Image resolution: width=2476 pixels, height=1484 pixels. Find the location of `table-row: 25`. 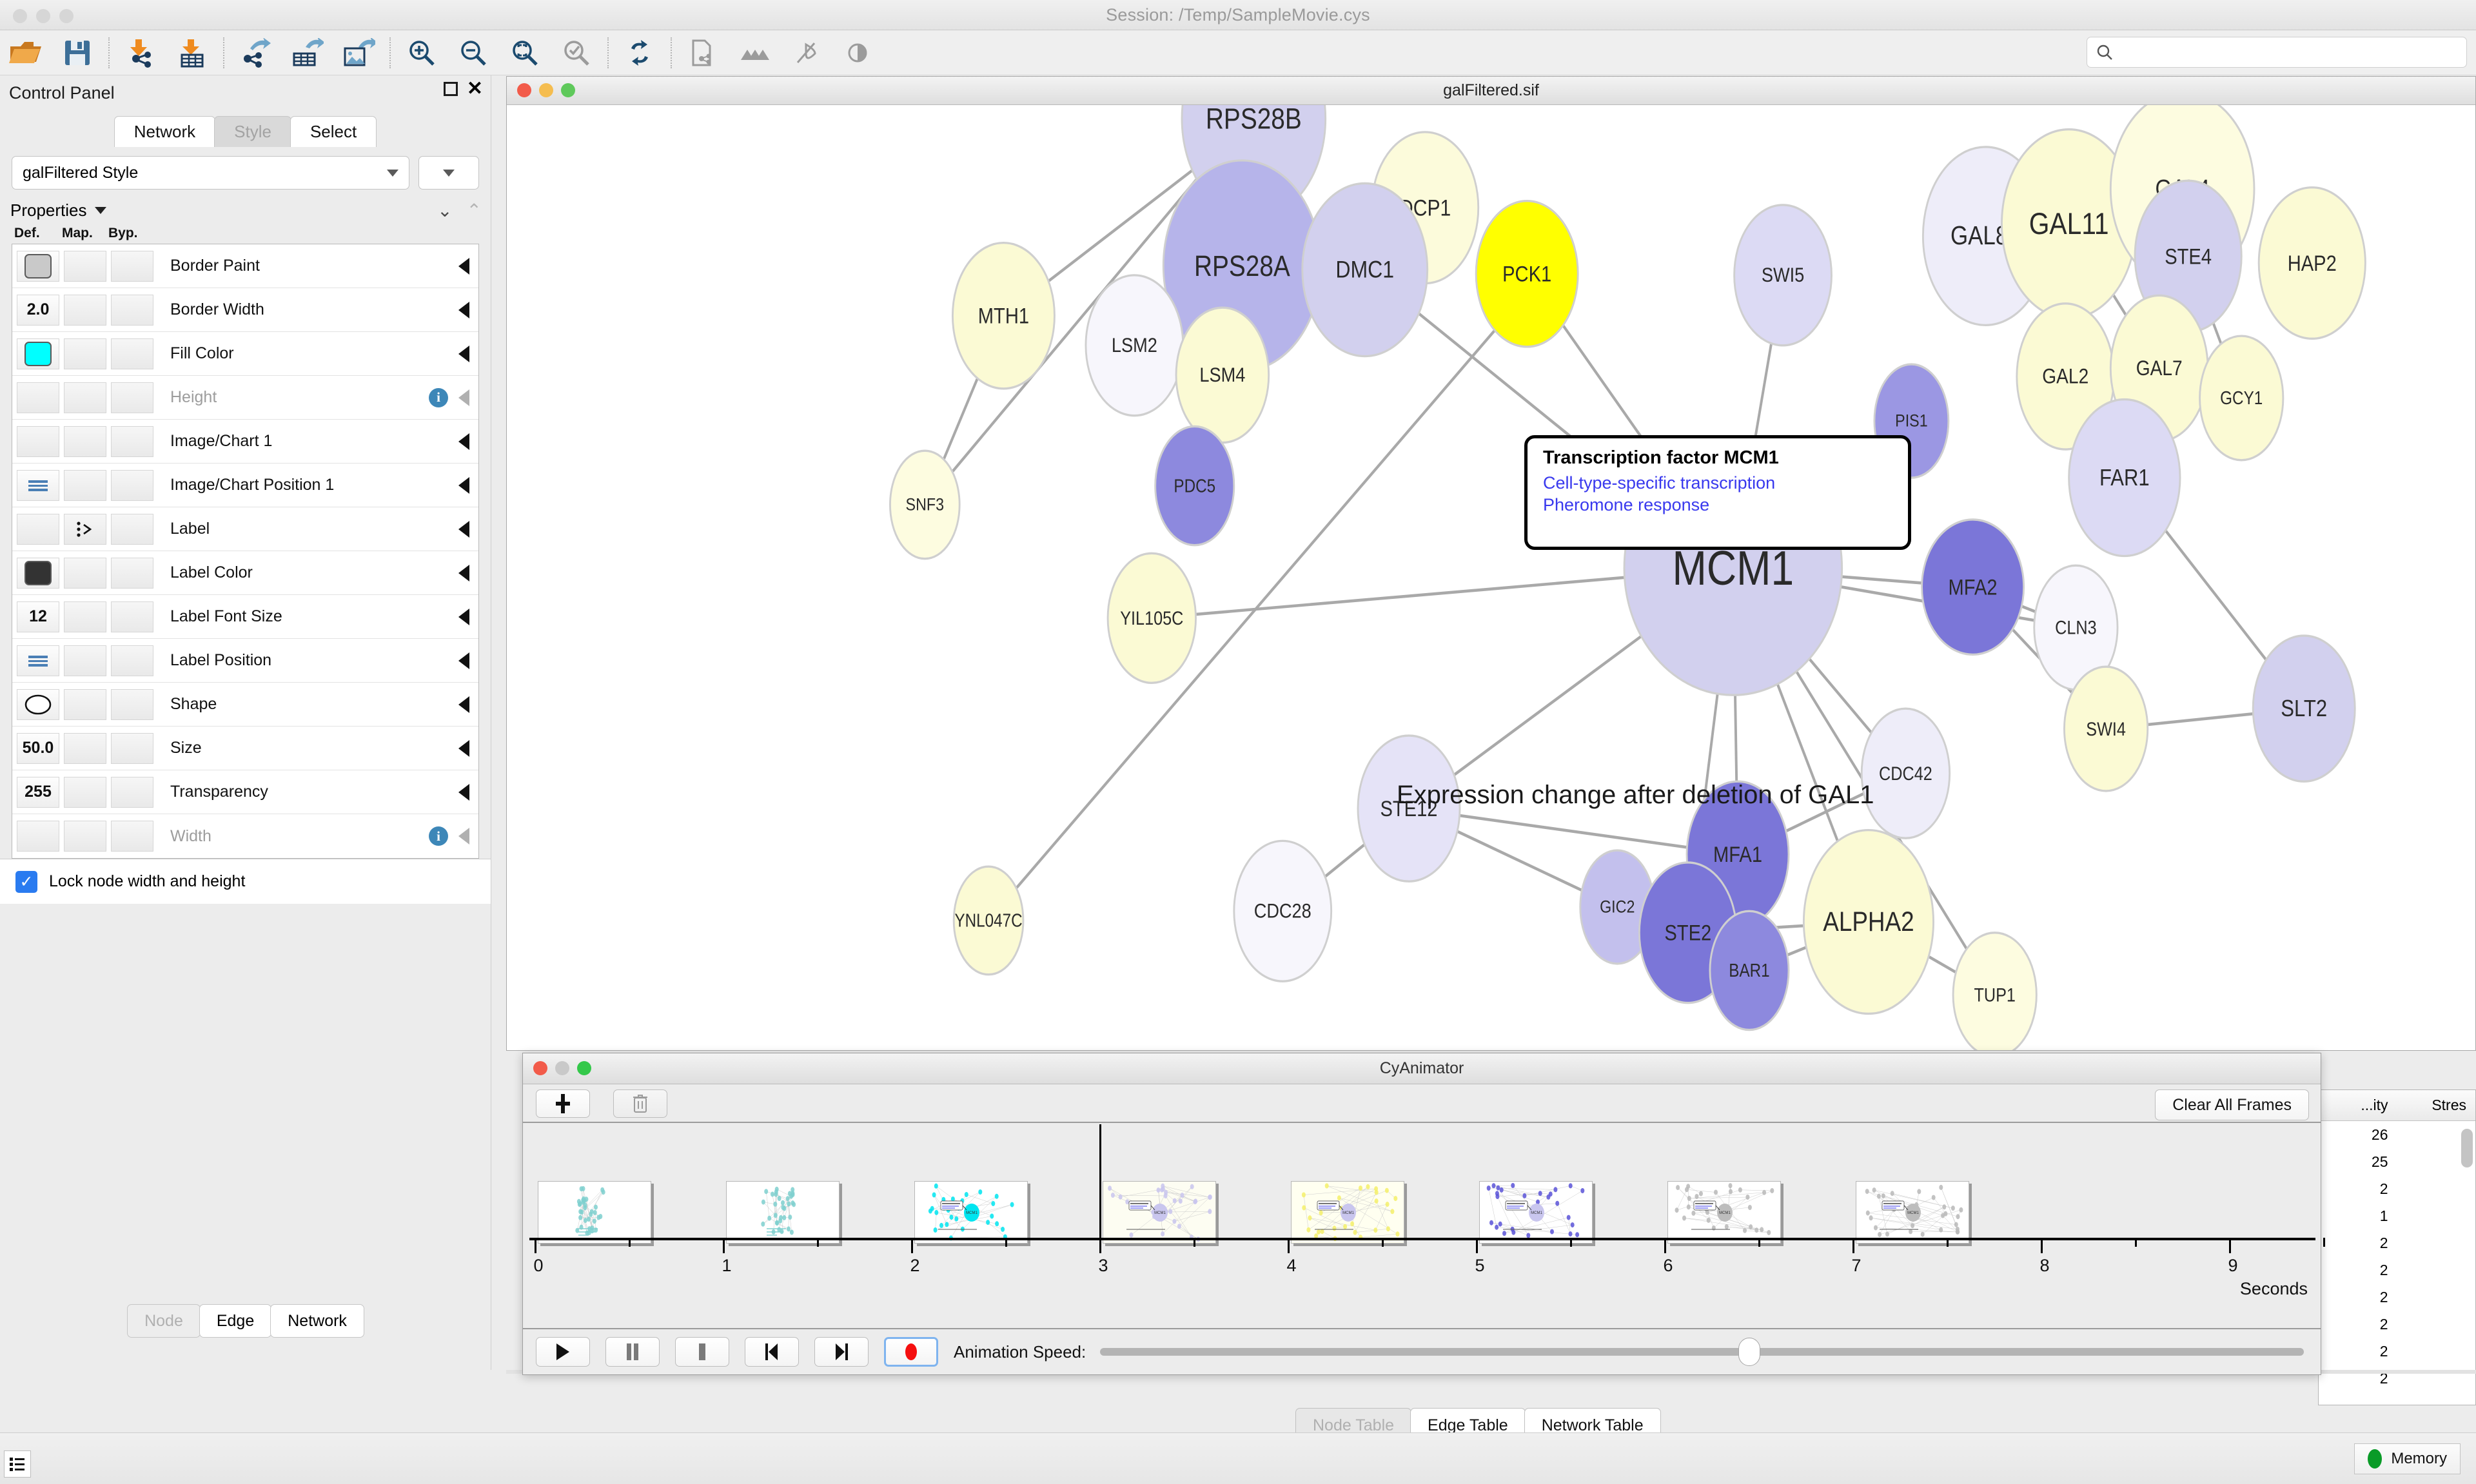

table-row: 25 is located at coordinates (2397, 1161).